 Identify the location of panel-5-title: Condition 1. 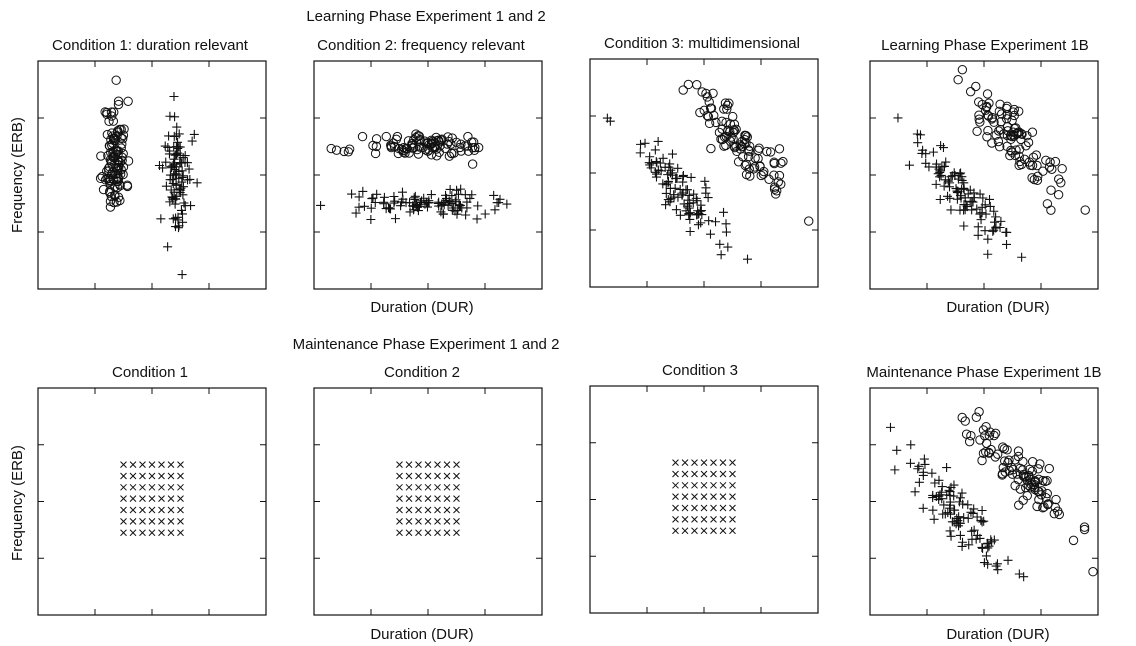
(150, 372).